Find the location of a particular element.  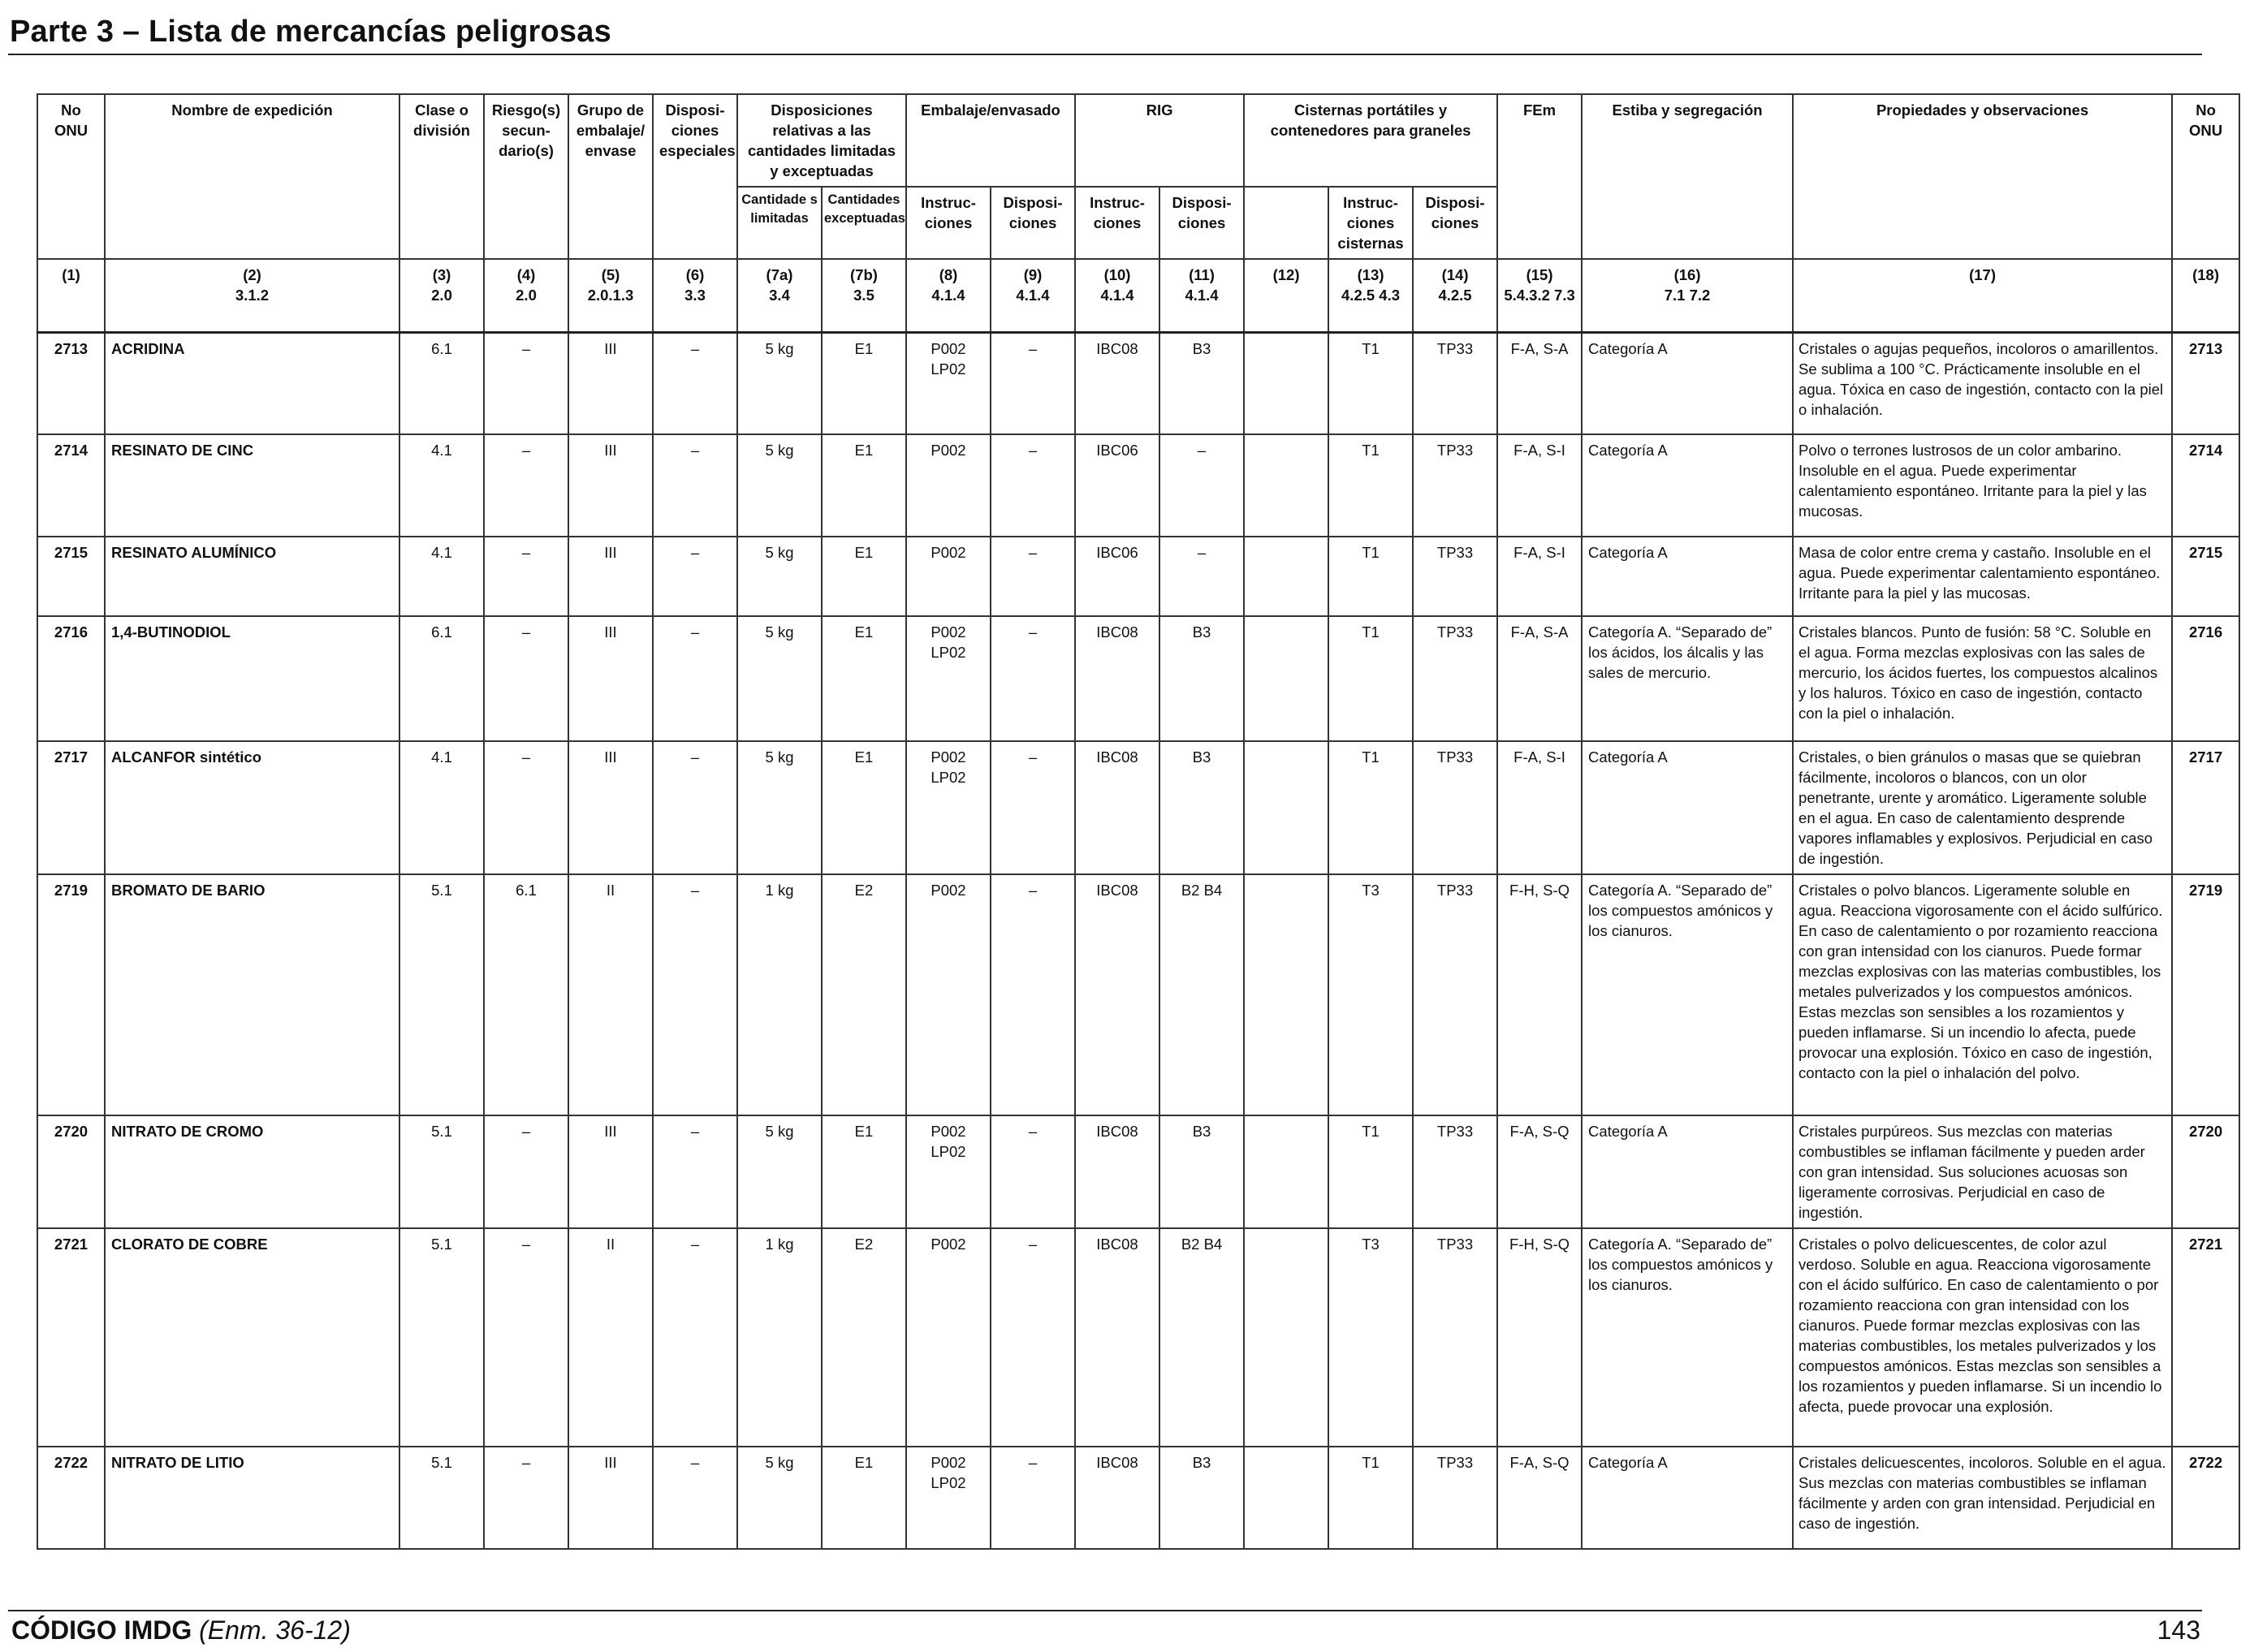

un-number-right: 2714 is located at coordinates (2206, 485).